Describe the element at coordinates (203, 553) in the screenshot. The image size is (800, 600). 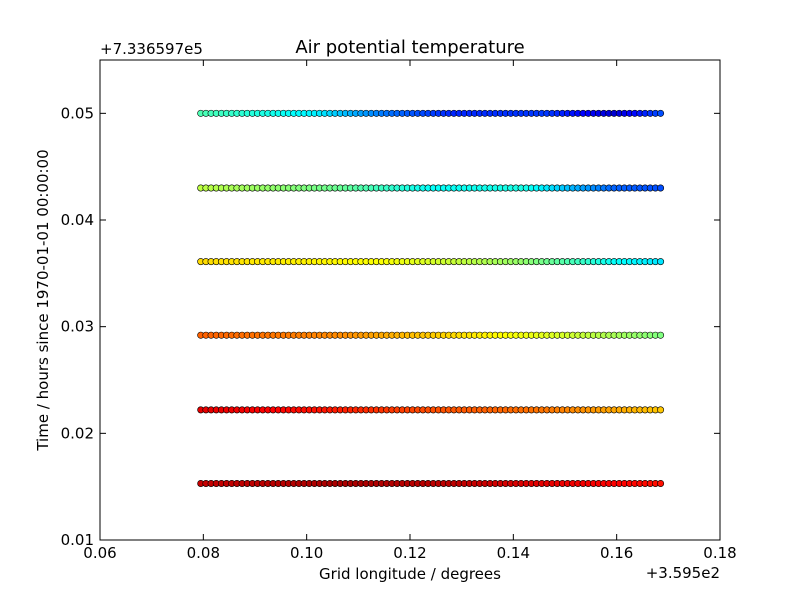
I see `x-tick-label: 0.08` at that location.